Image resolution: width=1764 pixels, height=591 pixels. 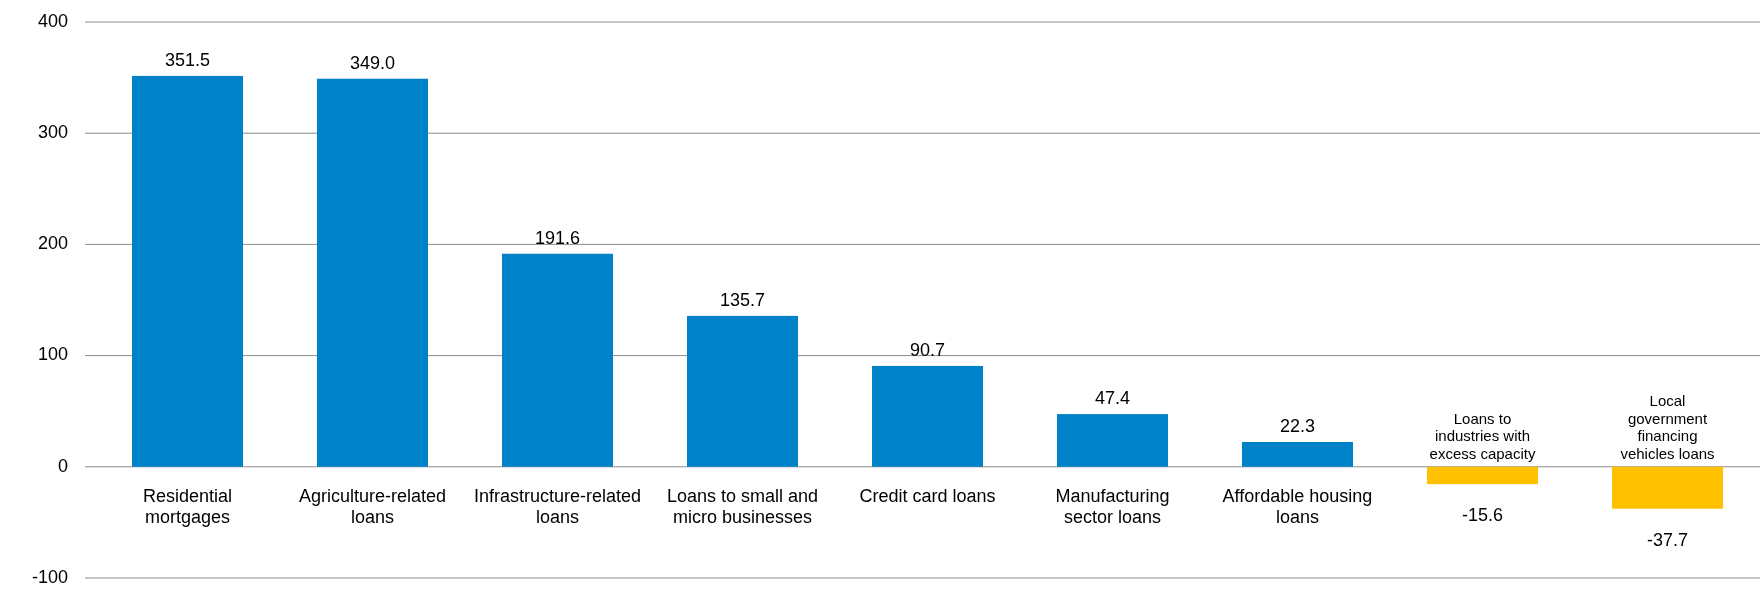 I want to click on y-tick-label: 300, so click(x=52, y=131).